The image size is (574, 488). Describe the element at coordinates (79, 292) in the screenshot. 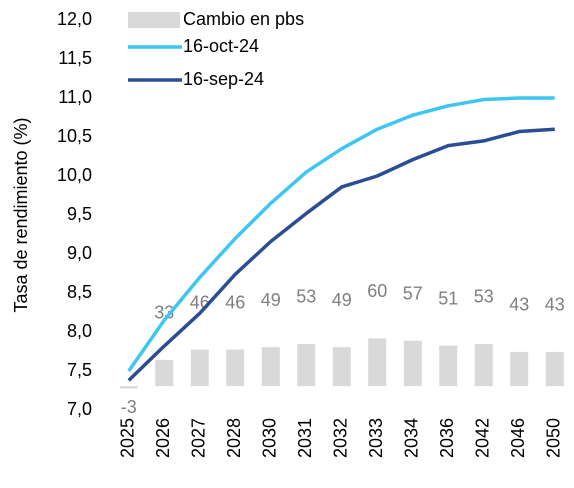

I see `y-tick-label: 8,5` at that location.